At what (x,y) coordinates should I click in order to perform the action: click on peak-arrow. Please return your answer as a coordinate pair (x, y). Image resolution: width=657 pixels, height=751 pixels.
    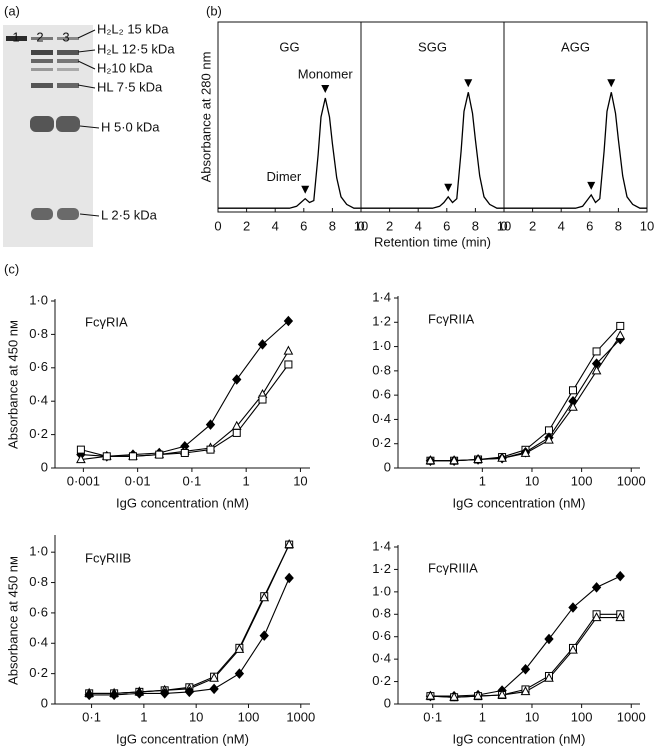
    Looking at the image, I should click on (448, 187).